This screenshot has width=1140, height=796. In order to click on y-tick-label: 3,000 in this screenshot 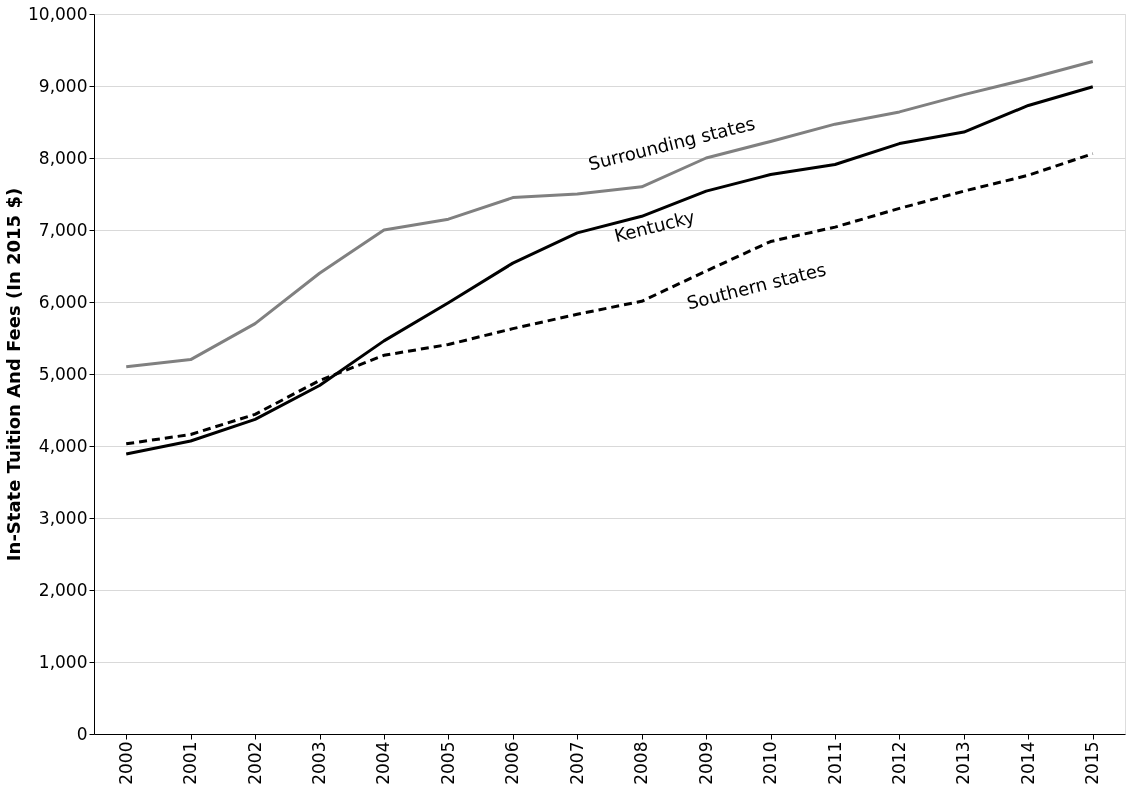, I will do `click(63, 517)`.